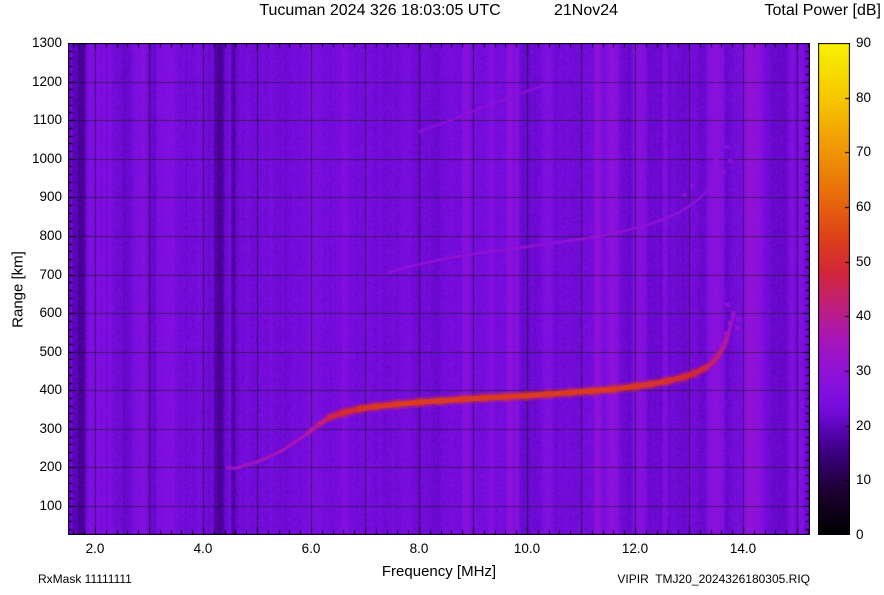 The image size is (884, 595). Describe the element at coordinates (864, 42) in the screenshot. I see `colorbar-tick-label: 90` at that location.